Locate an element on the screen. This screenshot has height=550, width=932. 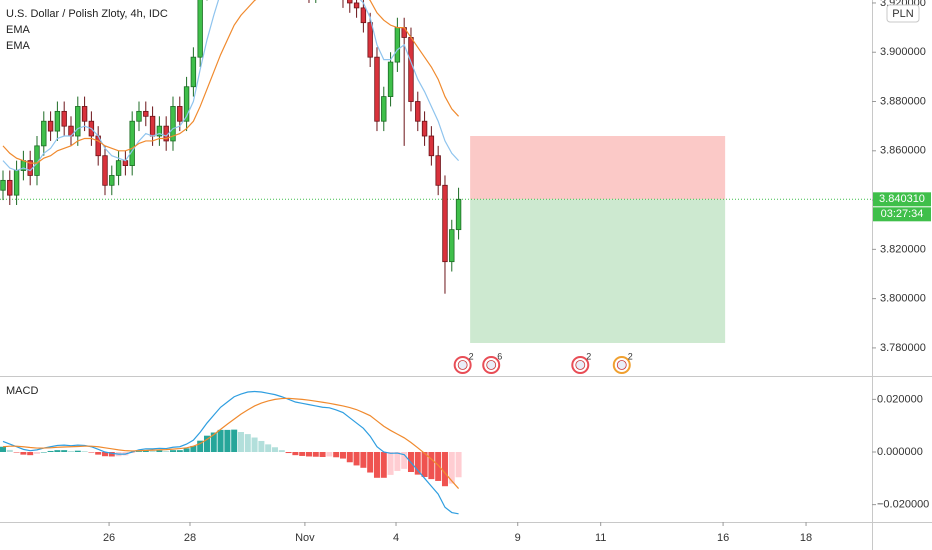
x-tick-label: 18 is located at coordinates (806, 538).